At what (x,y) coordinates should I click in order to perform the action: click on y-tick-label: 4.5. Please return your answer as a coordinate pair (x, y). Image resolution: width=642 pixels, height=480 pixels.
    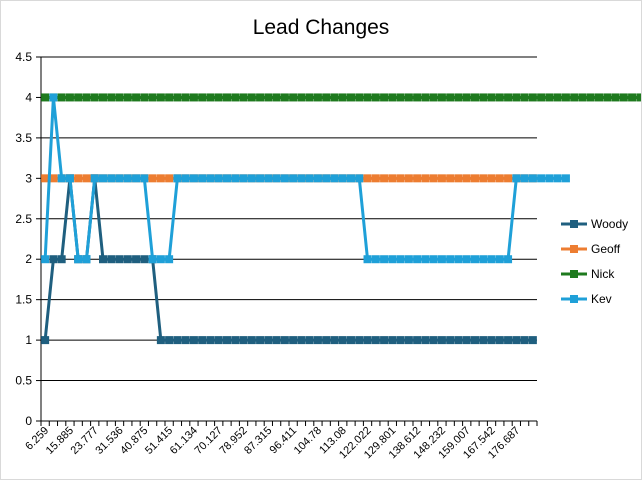
    Looking at the image, I should click on (23, 57).